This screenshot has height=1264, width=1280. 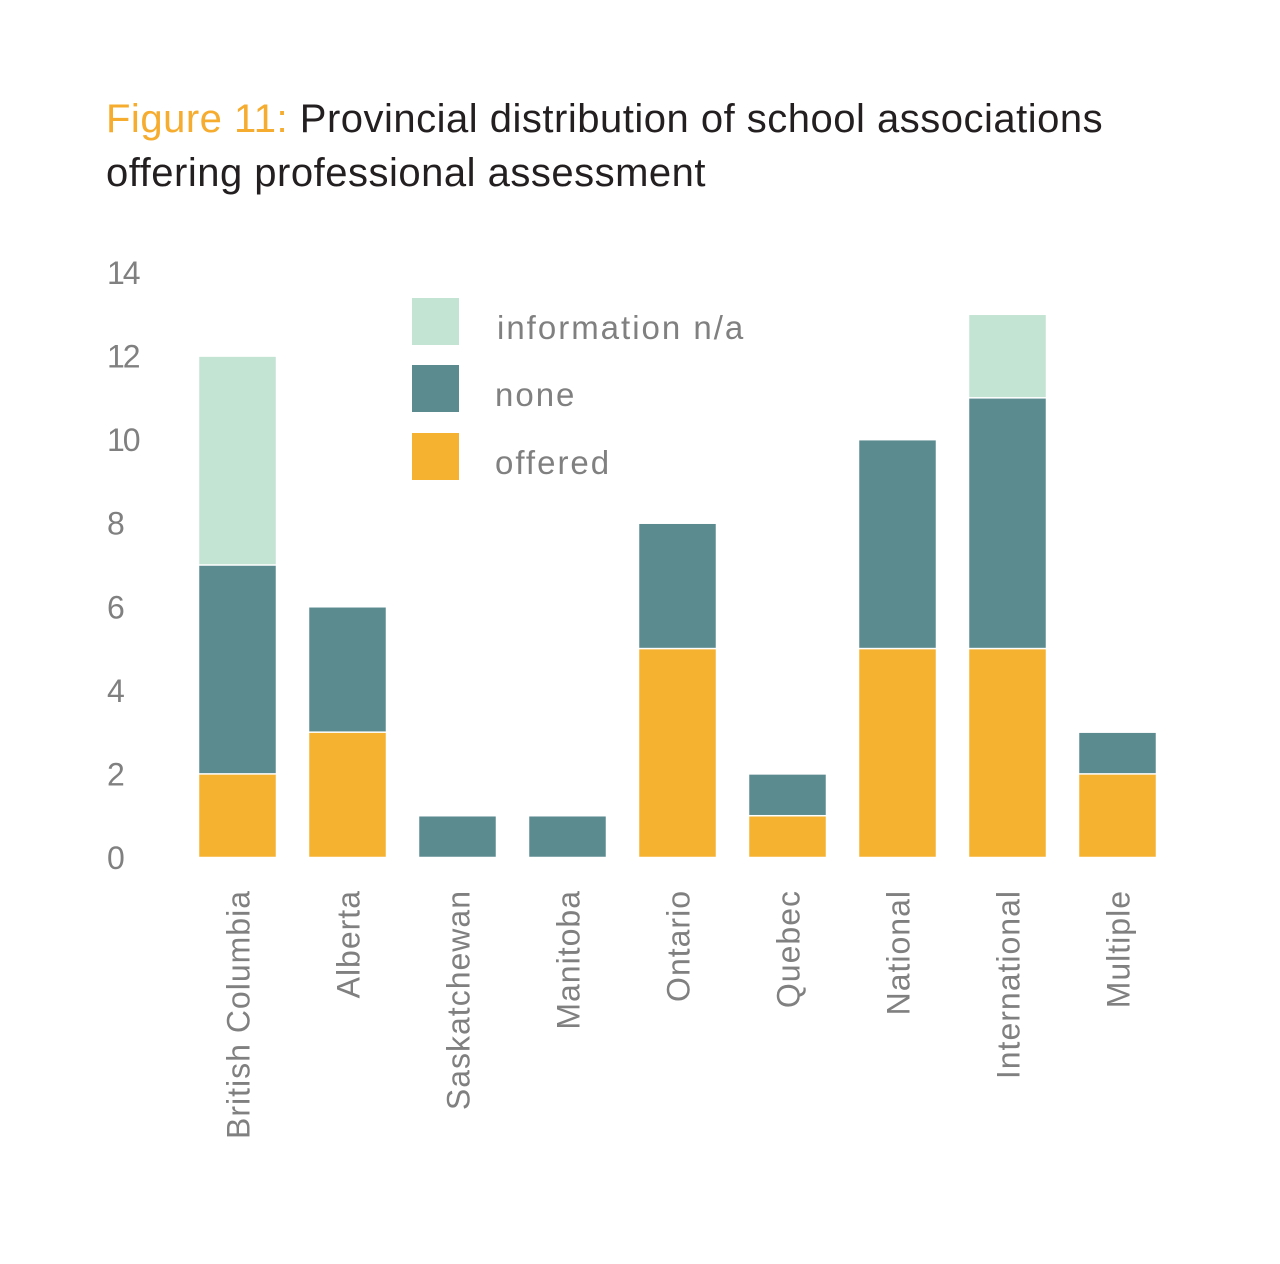 What do you see at coordinates (123, 273) in the screenshot?
I see `y-tick-label: 14` at bounding box center [123, 273].